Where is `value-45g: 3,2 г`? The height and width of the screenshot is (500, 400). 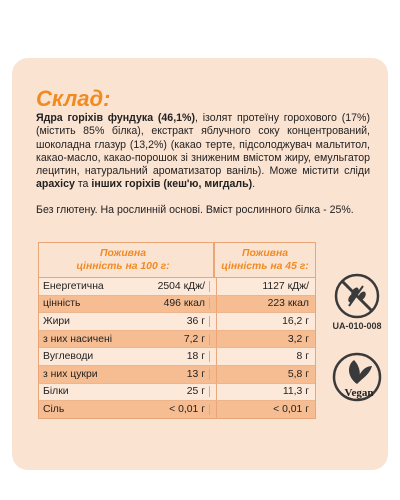
value-45g: 3,2 г is located at coordinates (298, 339).